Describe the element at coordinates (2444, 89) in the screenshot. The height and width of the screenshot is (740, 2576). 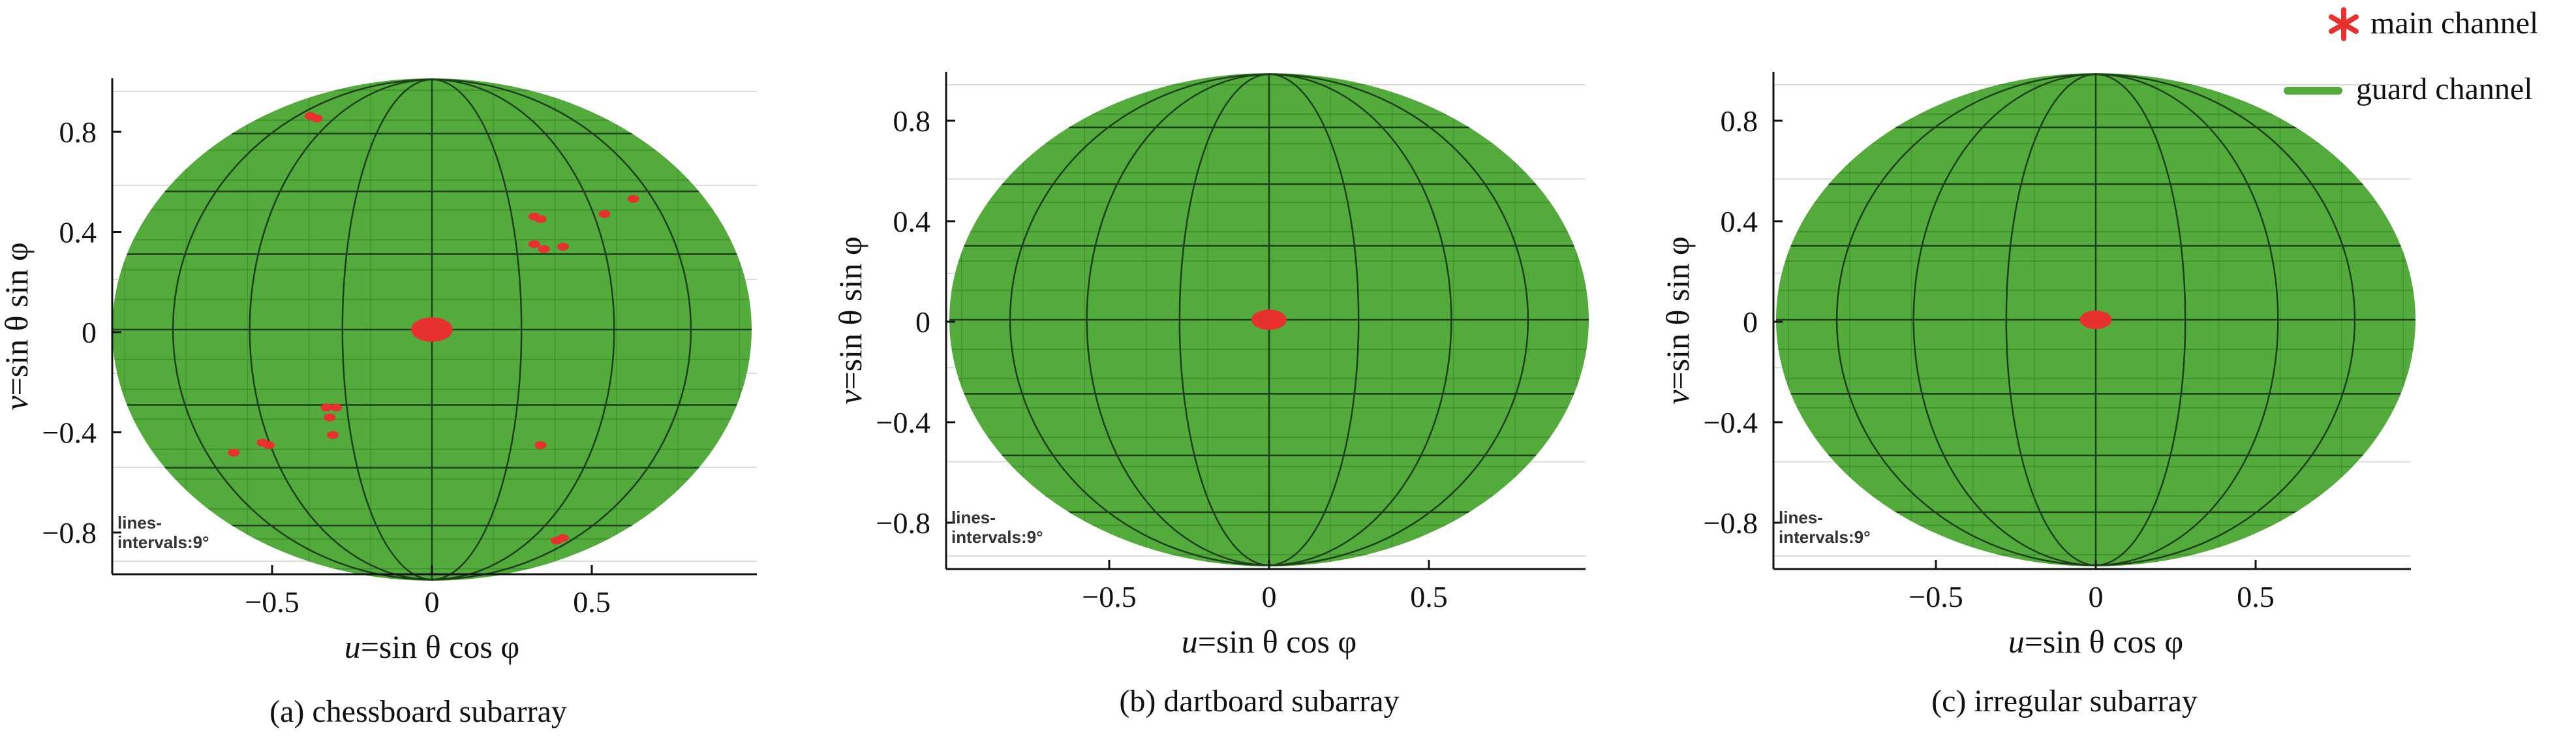
I see `legend-guard-label: guard channel` at that location.